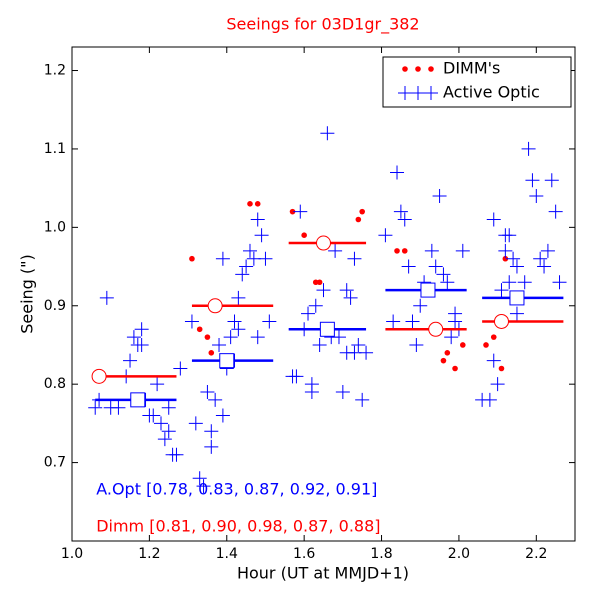  Describe the element at coordinates (236, 489) in the screenshot. I see `annotation: A.Opt [0.78, 0.83, 0.87, 0.92, 0.91]` at that location.